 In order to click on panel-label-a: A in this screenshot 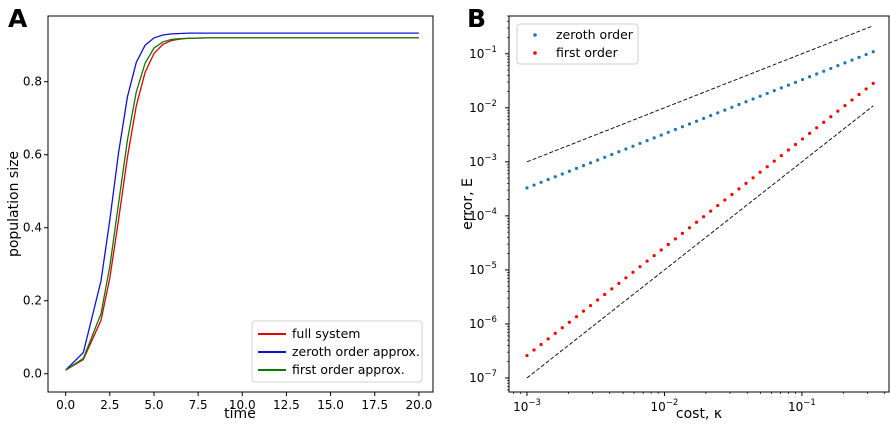, I will do `click(18, 18)`.